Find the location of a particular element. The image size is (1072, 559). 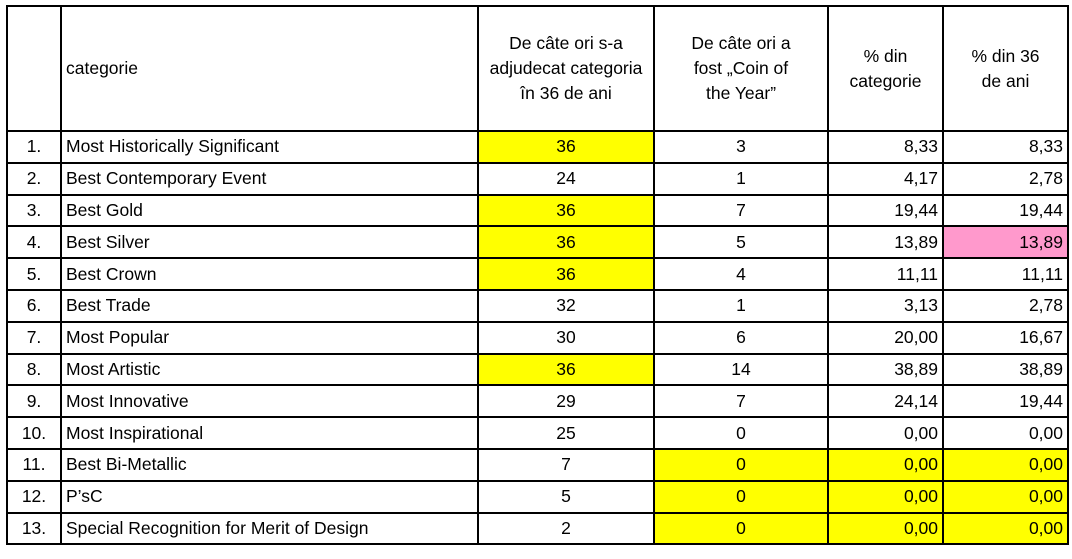

table-row: 8. Most Artistic 36 14 38,89 38,89 is located at coordinates (537, 369).